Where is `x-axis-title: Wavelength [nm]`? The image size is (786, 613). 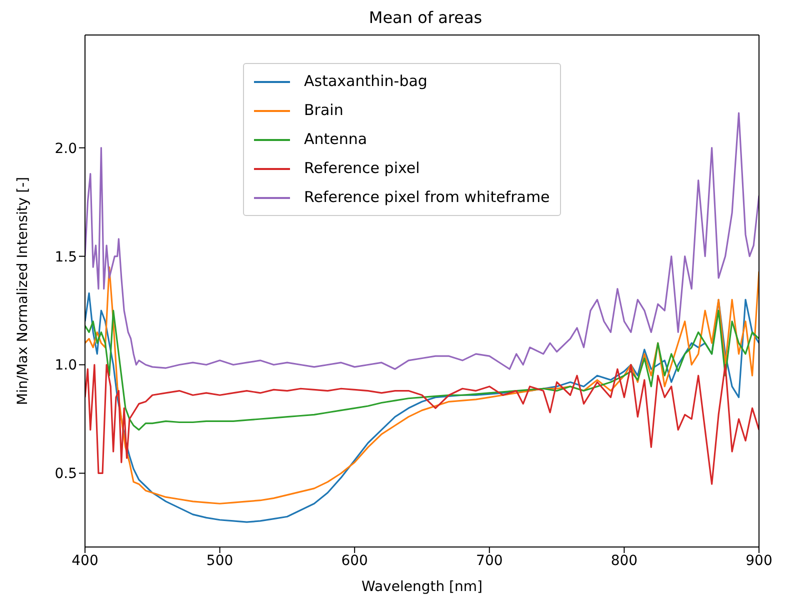 x-axis-title: Wavelength [nm] is located at coordinates (422, 587).